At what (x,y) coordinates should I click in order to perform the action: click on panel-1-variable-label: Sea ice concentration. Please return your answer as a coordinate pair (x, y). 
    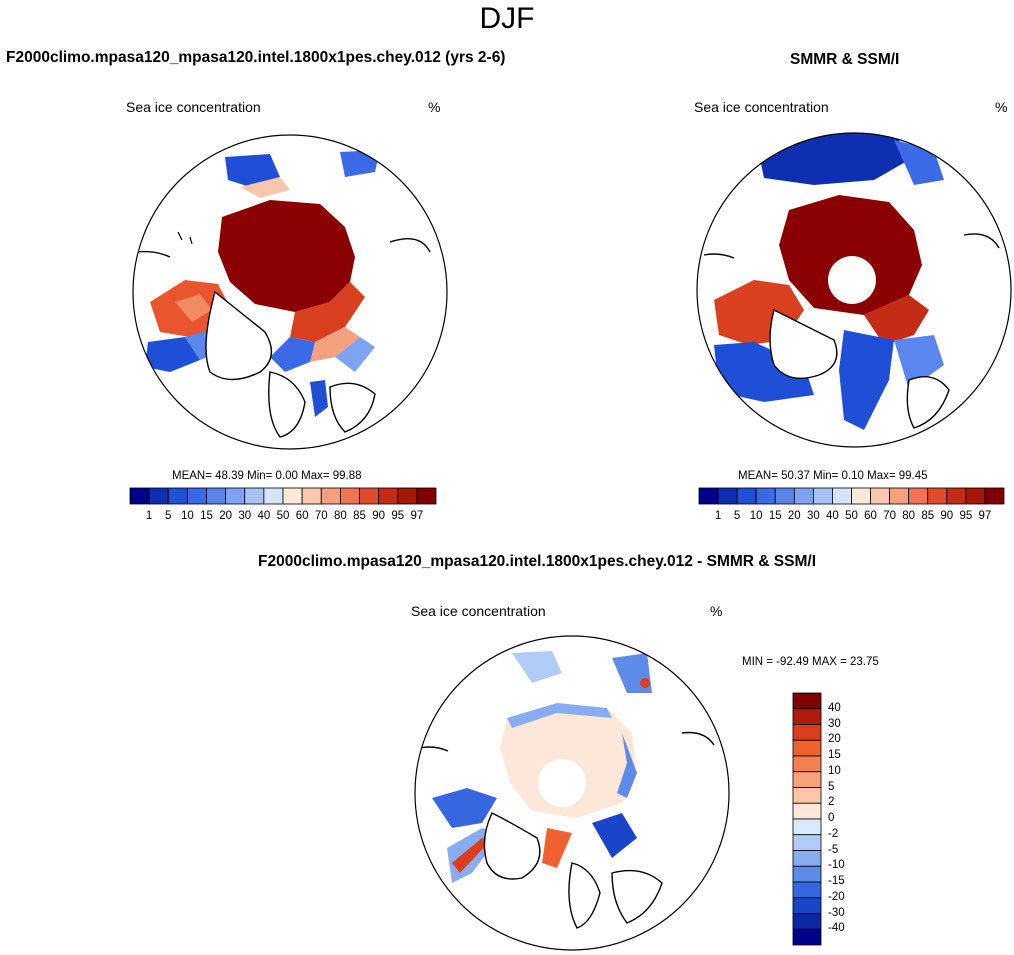
    Looking at the image, I should click on (193, 107).